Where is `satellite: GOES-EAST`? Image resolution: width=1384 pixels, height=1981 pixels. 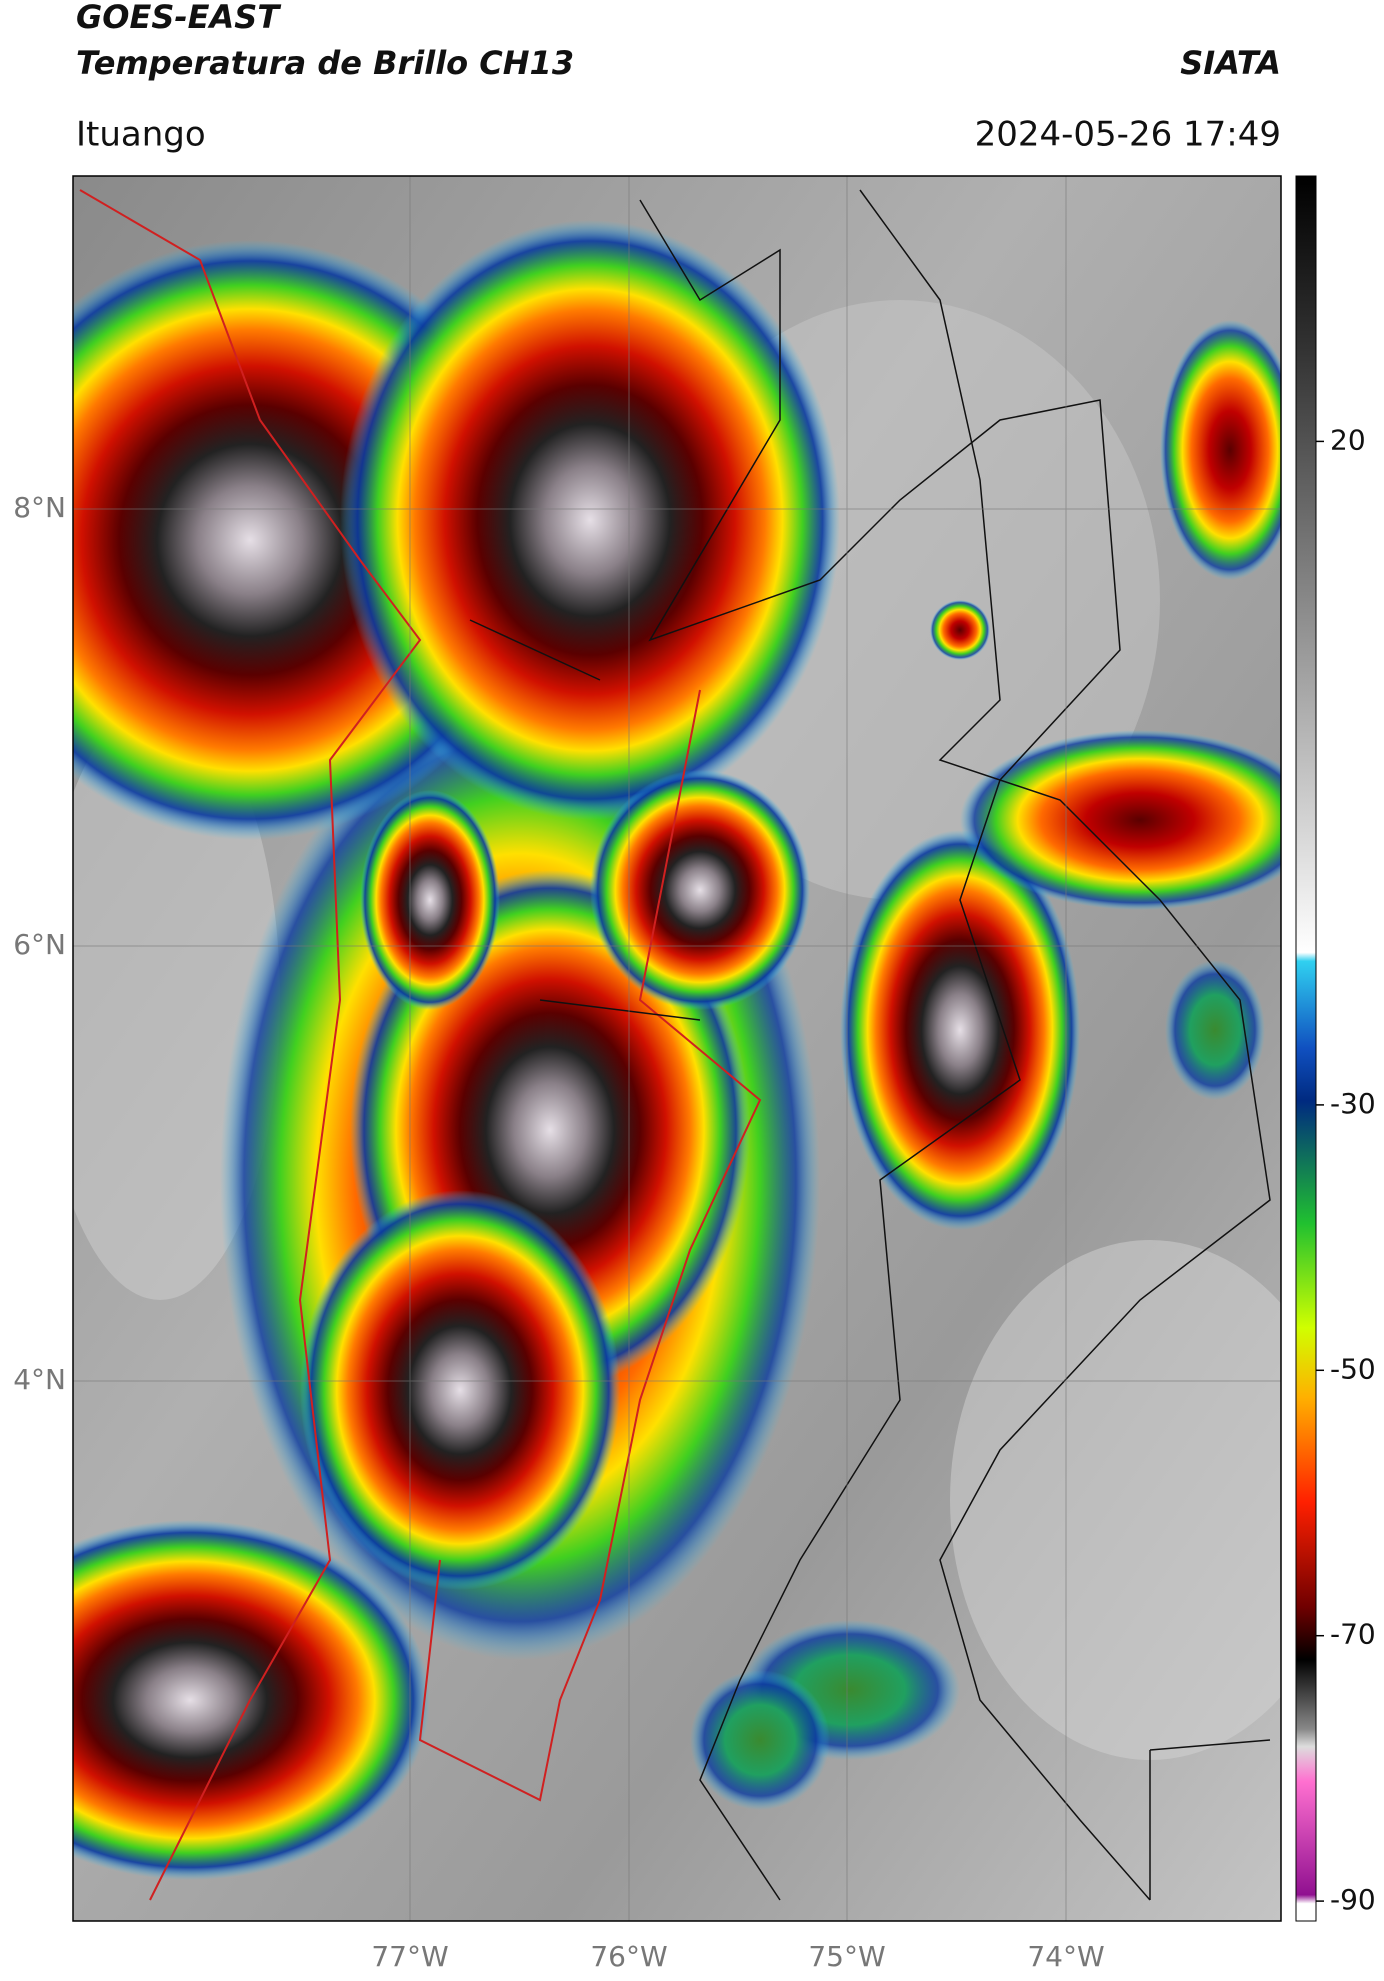 satellite: GOES-EAST is located at coordinates (178, 18).